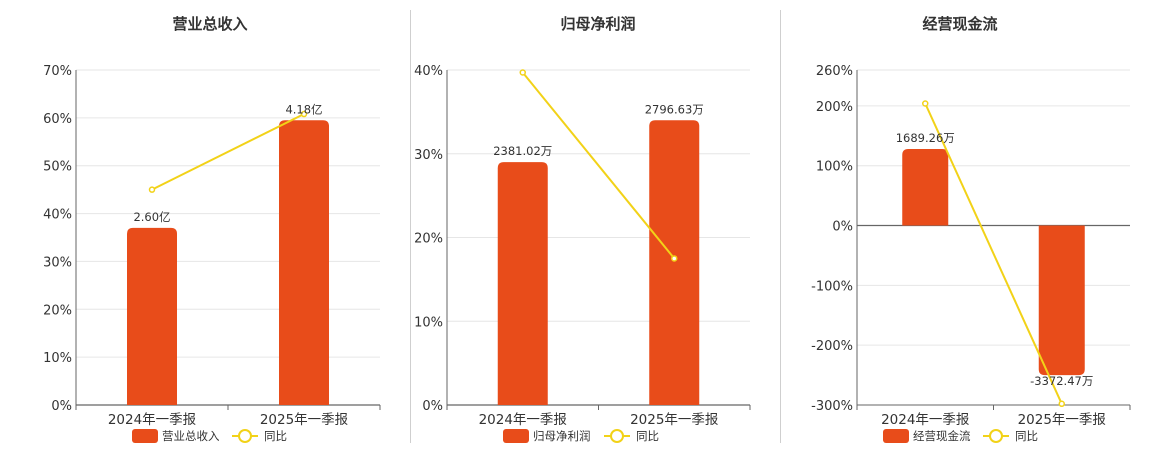 The height and width of the screenshot is (450, 1160). Describe the element at coordinates (925, 138) in the screenshot. I see `bar-data-label: 1689.26万` at that location.